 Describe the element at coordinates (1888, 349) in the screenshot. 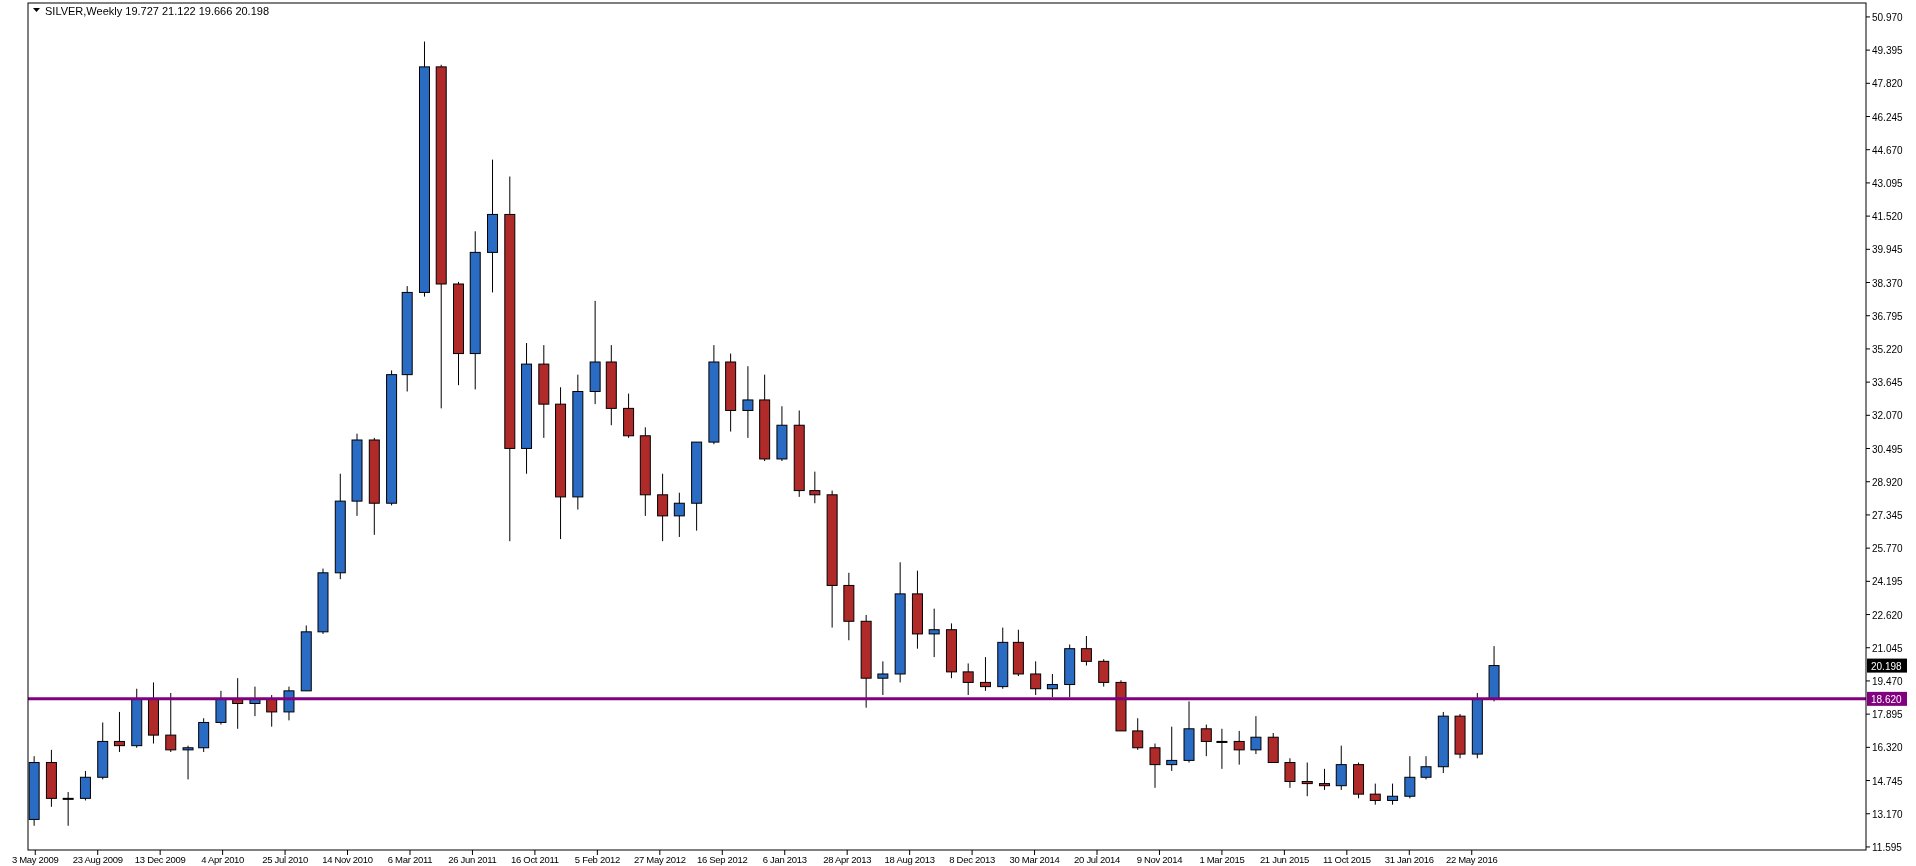

I see `y-tick-label: 35.220` at that location.